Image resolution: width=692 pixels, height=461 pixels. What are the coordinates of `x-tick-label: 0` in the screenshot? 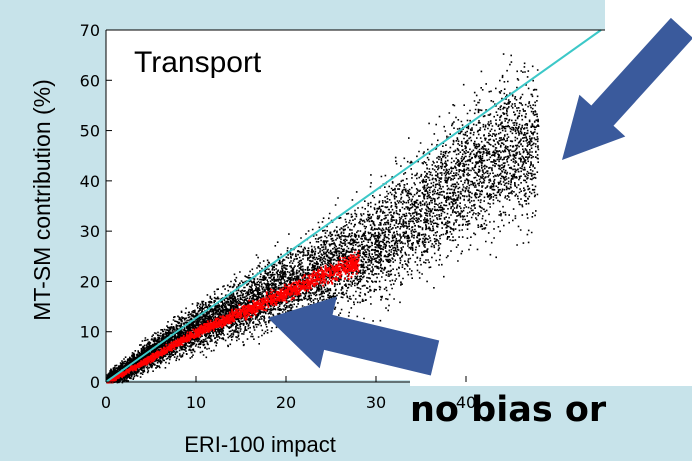 It's located at (106, 402).